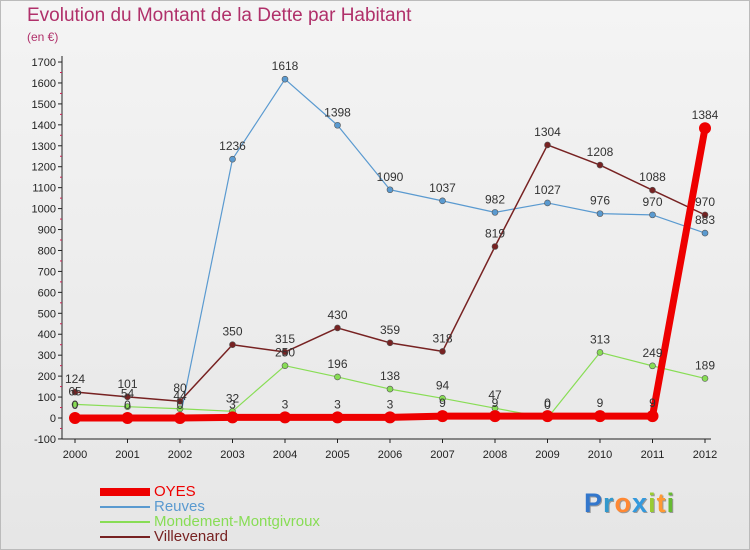 This screenshot has height=550, width=750. Describe the element at coordinates (609, 503) in the screenshot. I see `logo-letter: r` at that location.